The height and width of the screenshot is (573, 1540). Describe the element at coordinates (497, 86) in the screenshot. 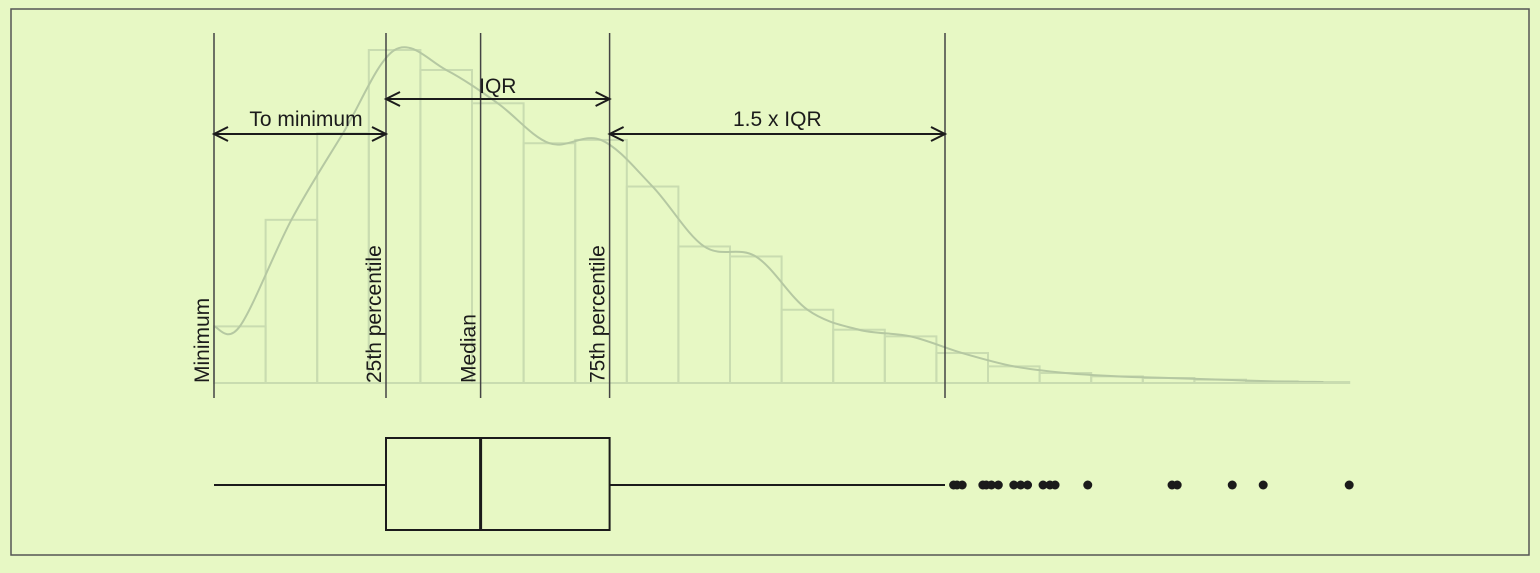

I see `label-iqr: IQR` at that location.